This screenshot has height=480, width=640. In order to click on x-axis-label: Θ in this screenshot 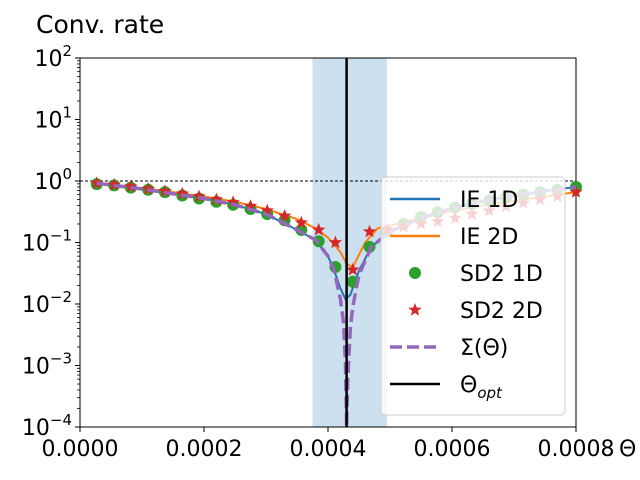, I will do `click(627, 449)`.